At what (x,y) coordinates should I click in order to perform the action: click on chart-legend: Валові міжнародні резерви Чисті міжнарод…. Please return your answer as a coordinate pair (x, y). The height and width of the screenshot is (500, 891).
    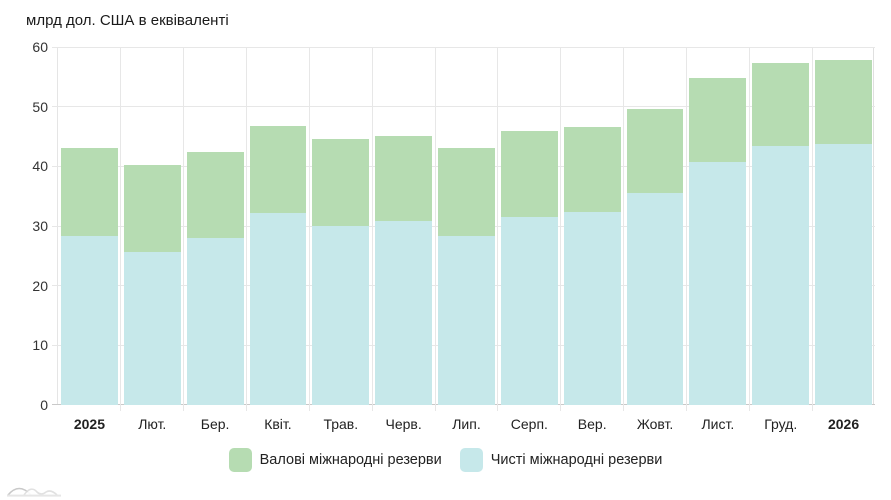
    Looking at the image, I should click on (445, 460).